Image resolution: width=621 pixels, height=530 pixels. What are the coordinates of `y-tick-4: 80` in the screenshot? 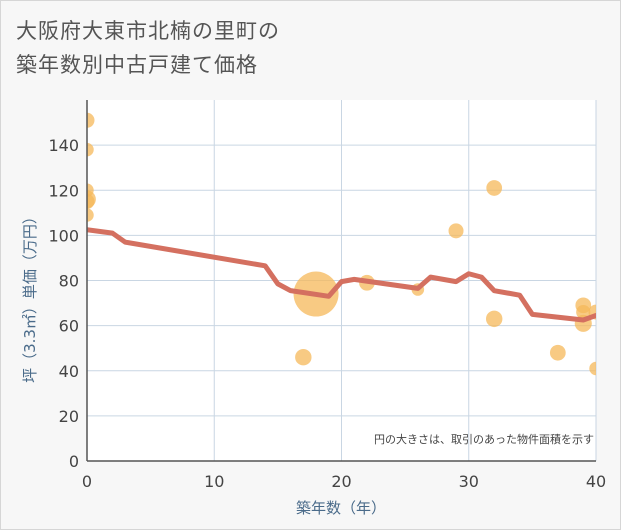 It's located at (69, 281).